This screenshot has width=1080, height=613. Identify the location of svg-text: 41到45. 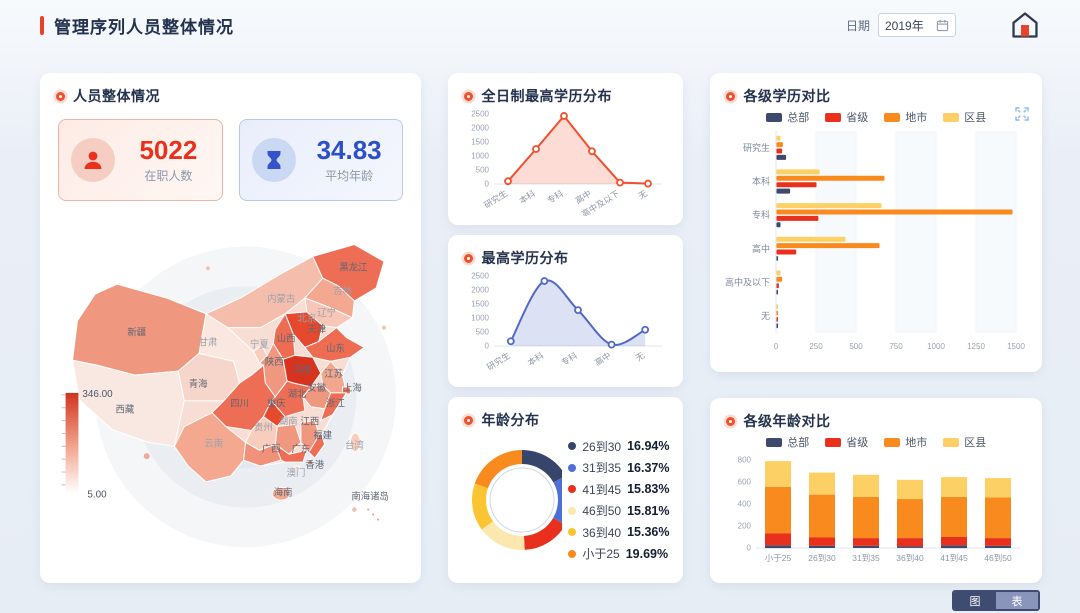
(955, 558).